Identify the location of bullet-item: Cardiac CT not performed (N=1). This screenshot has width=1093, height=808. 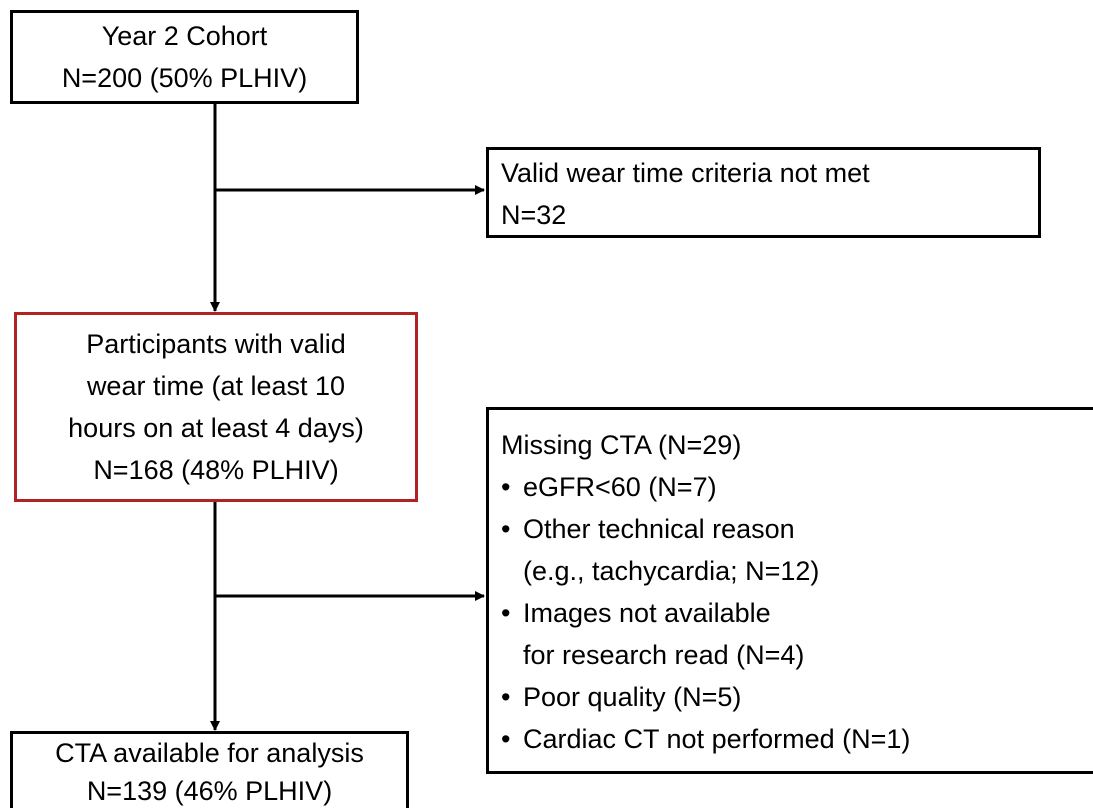
(797, 739).